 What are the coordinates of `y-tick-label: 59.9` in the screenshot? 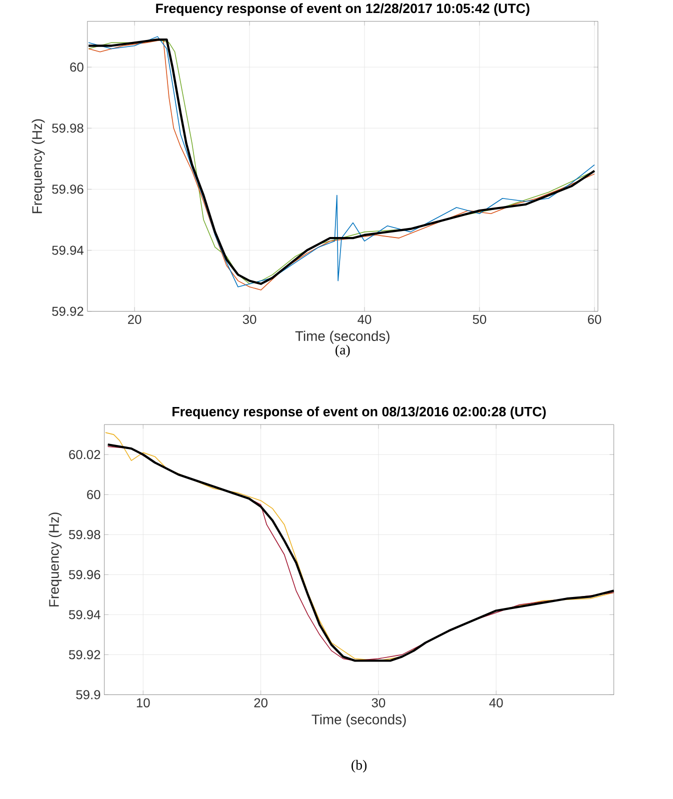 It's located at (88, 695).